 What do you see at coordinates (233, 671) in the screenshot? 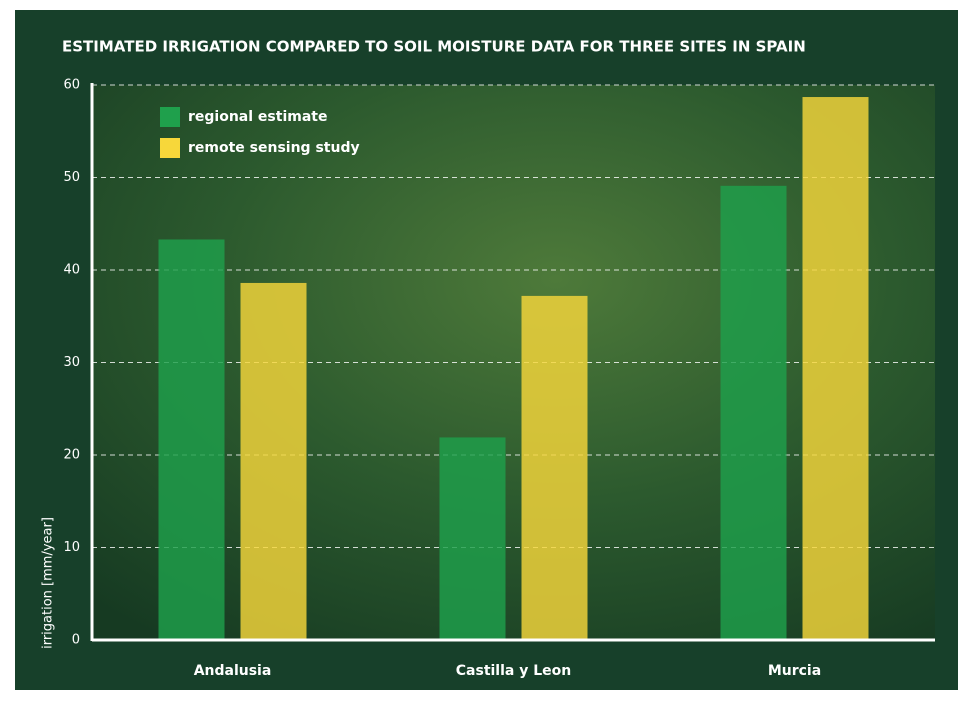
I see `x-tick-label: Andalusia` at bounding box center [233, 671].